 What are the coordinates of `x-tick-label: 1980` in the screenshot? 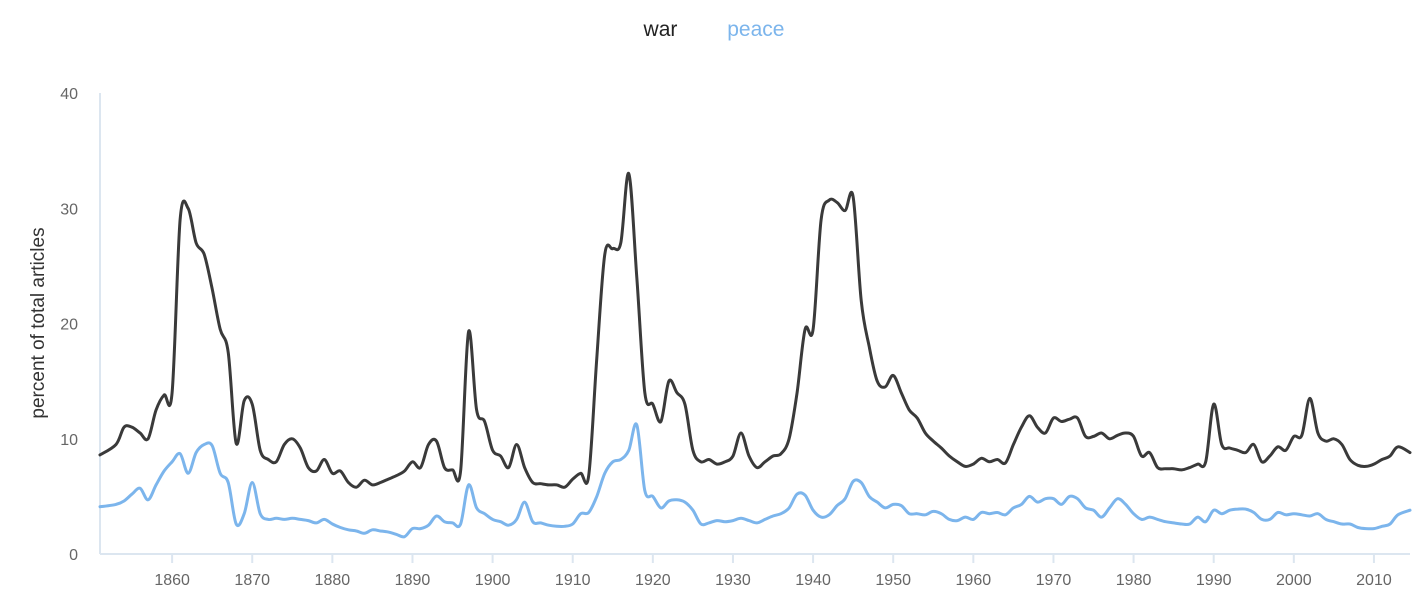 It's located at (1134, 580).